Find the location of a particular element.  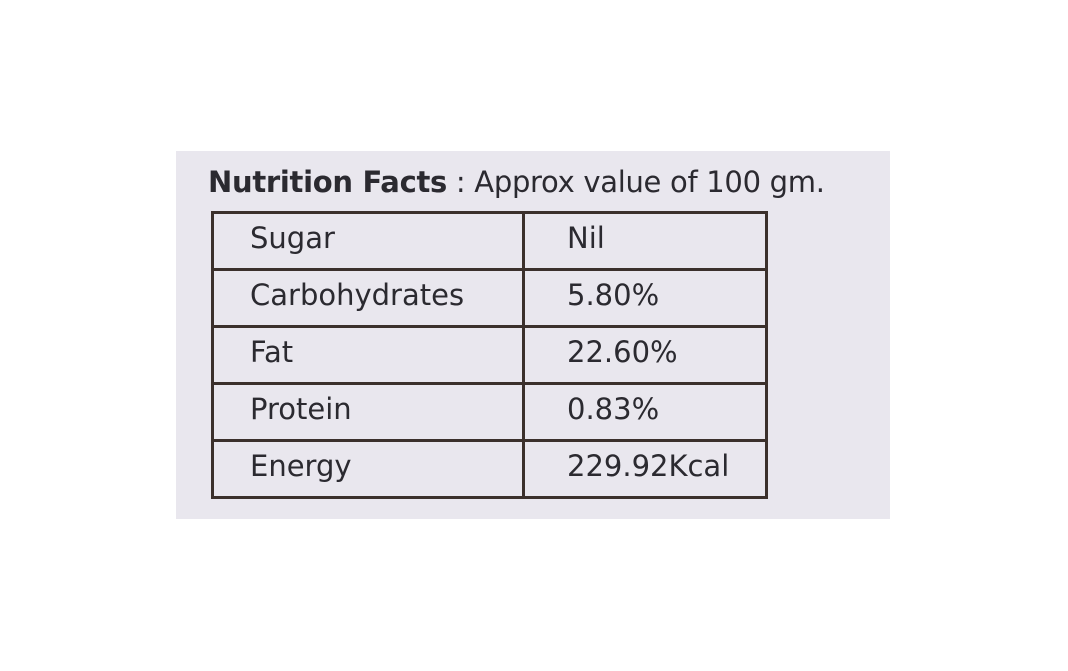

table-row: Energy 229.92Kcal is located at coordinates (489, 469).